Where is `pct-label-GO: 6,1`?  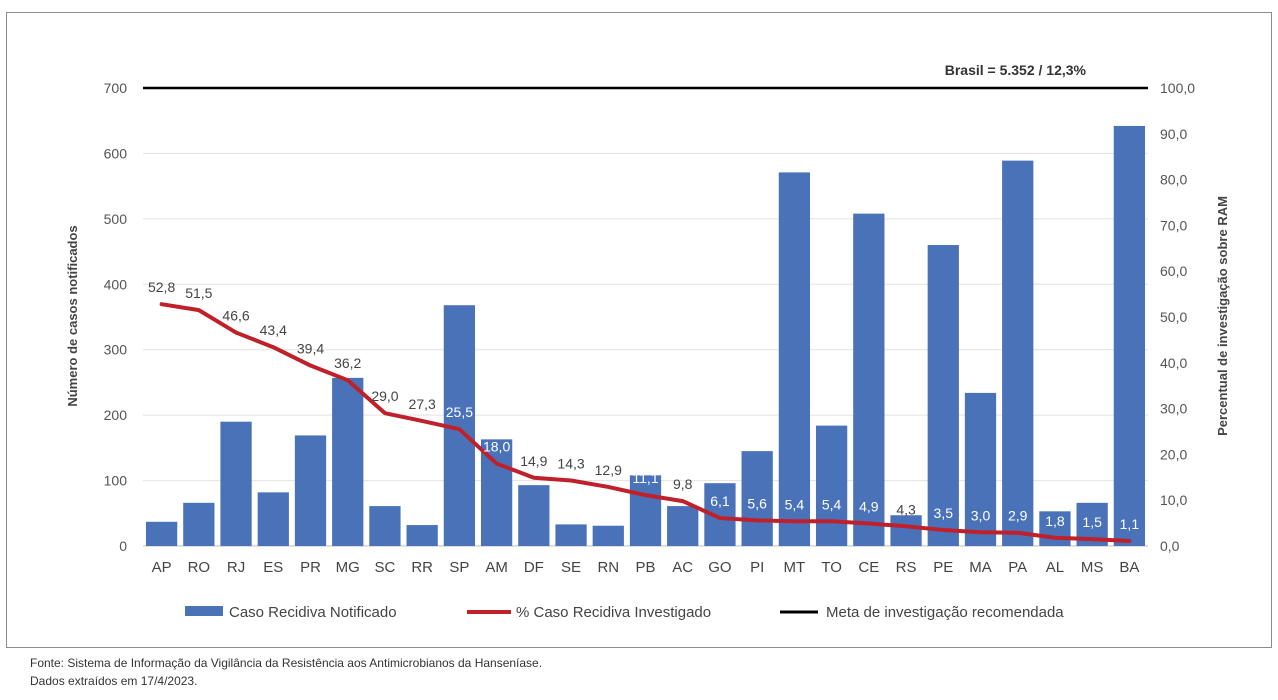 pct-label-GO: 6,1 is located at coordinates (720, 501).